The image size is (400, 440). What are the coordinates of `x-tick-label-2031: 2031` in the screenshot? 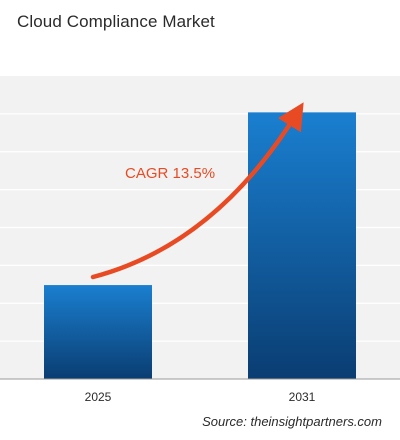 It's located at (302, 397).